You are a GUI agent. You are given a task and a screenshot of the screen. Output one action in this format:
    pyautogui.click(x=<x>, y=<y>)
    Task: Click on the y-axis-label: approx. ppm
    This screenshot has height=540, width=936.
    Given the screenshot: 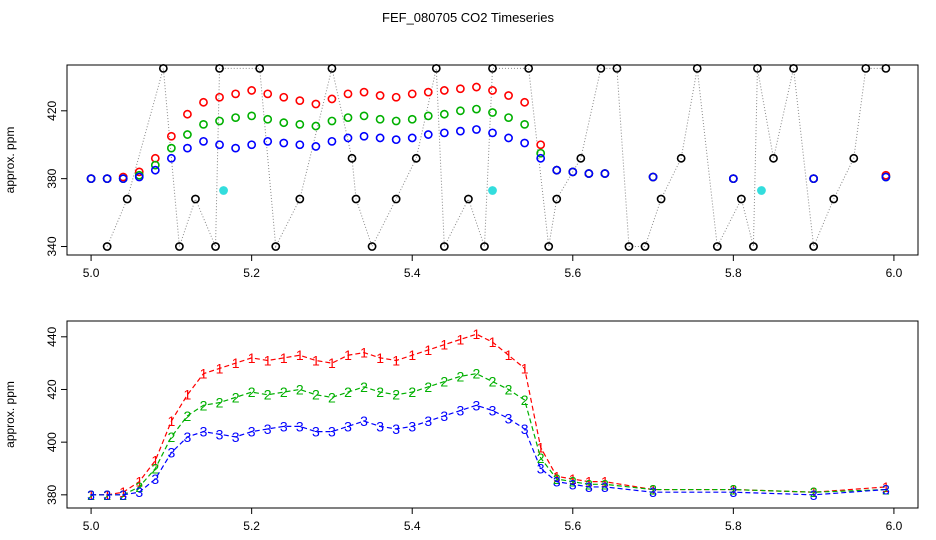 What is the action you would take?
    pyautogui.click(x=10, y=414)
    